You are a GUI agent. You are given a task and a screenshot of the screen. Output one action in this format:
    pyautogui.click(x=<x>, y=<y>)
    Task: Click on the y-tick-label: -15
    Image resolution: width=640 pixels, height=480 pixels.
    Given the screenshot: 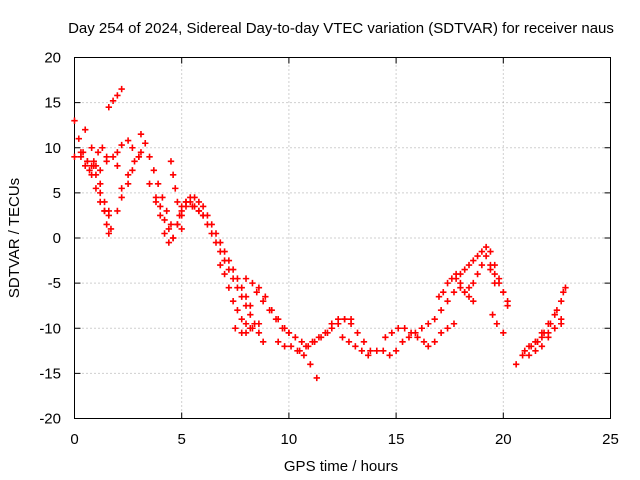 What is the action you would take?
    pyautogui.click(x=50, y=373)
    